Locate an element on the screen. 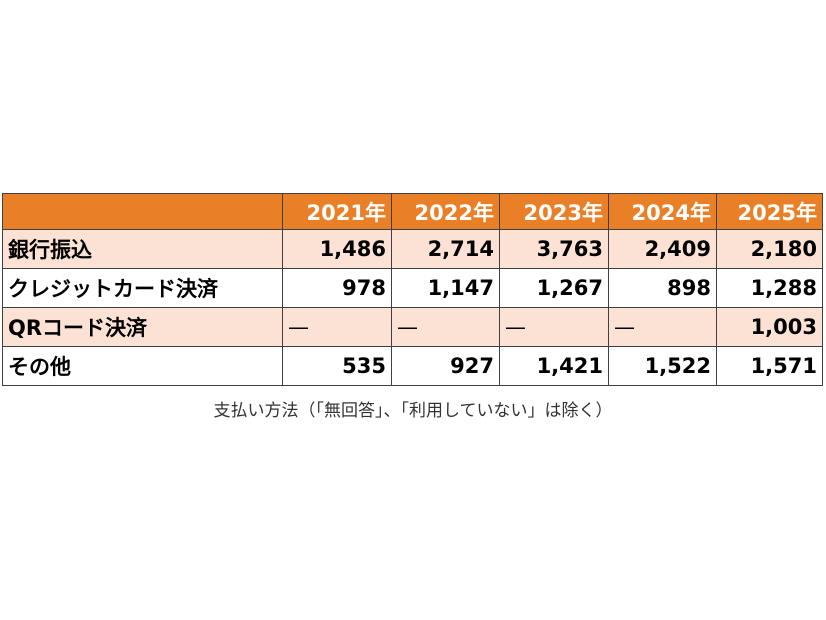  table-cell: 927 is located at coordinates (445, 366).